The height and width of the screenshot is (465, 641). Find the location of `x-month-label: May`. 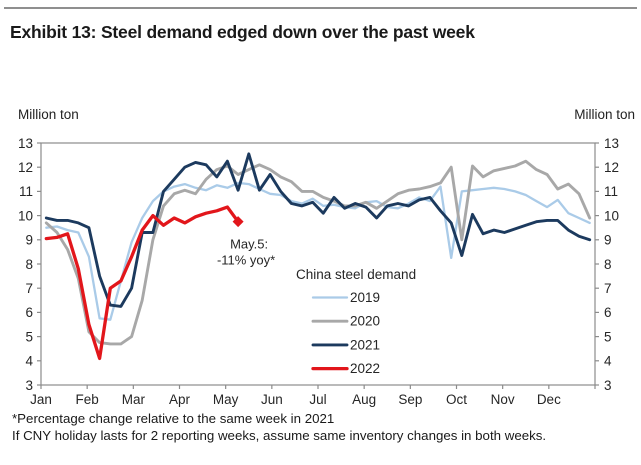

x-month-label: May is located at coordinates (226, 399).